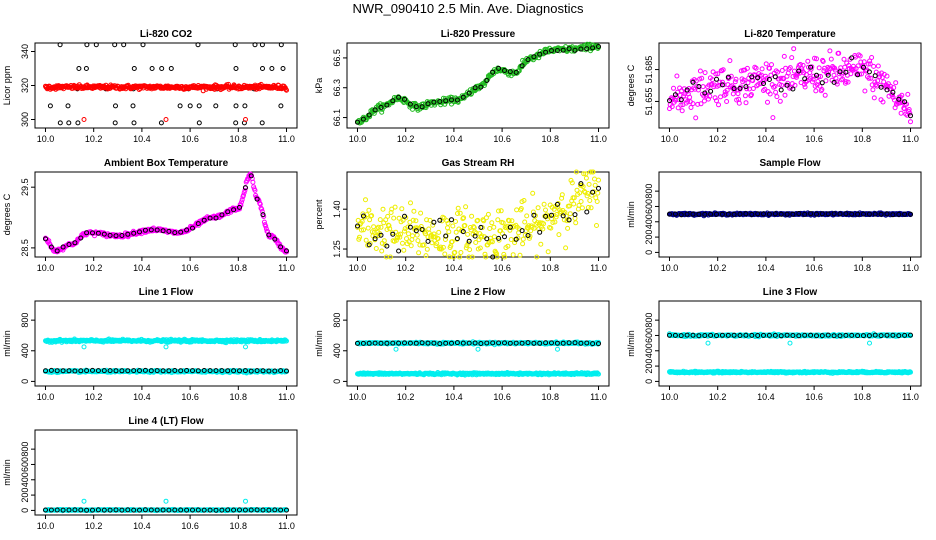 This screenshot has width=936, height=540. What do you see at coordinates (319, 214) in the screenshot?
I see `y-axis-label: percent` at bounding box center [319, 214].